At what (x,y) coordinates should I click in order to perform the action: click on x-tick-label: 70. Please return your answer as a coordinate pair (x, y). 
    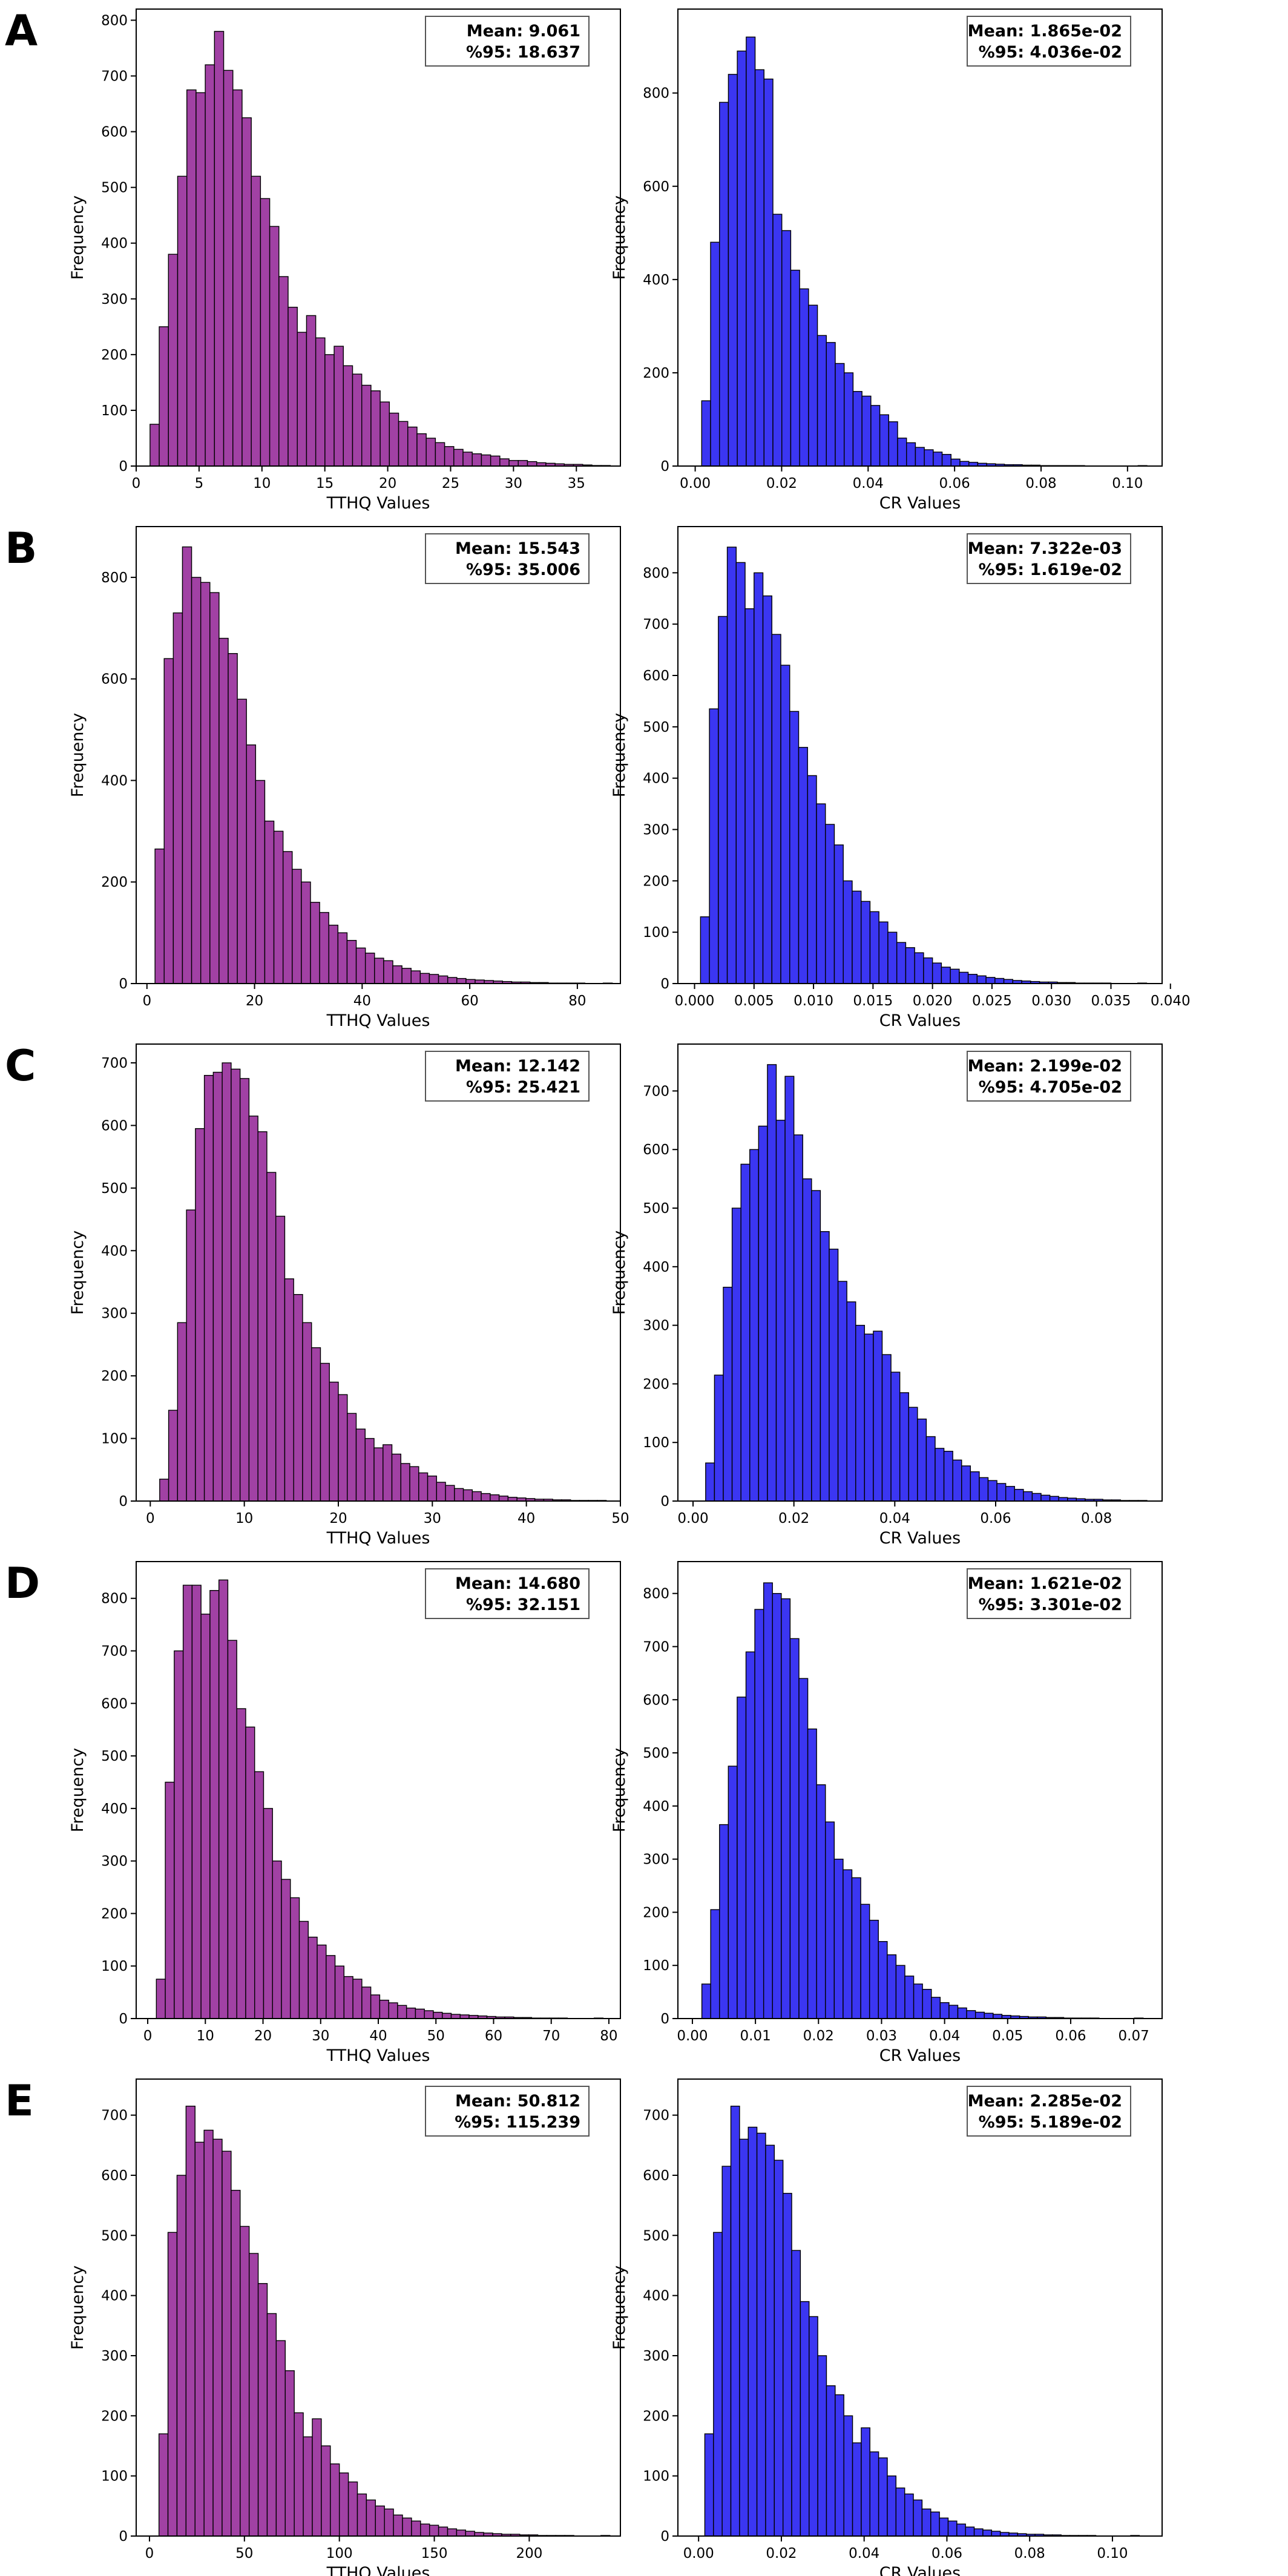
    Looking at the image, I should click on (551, 2036).